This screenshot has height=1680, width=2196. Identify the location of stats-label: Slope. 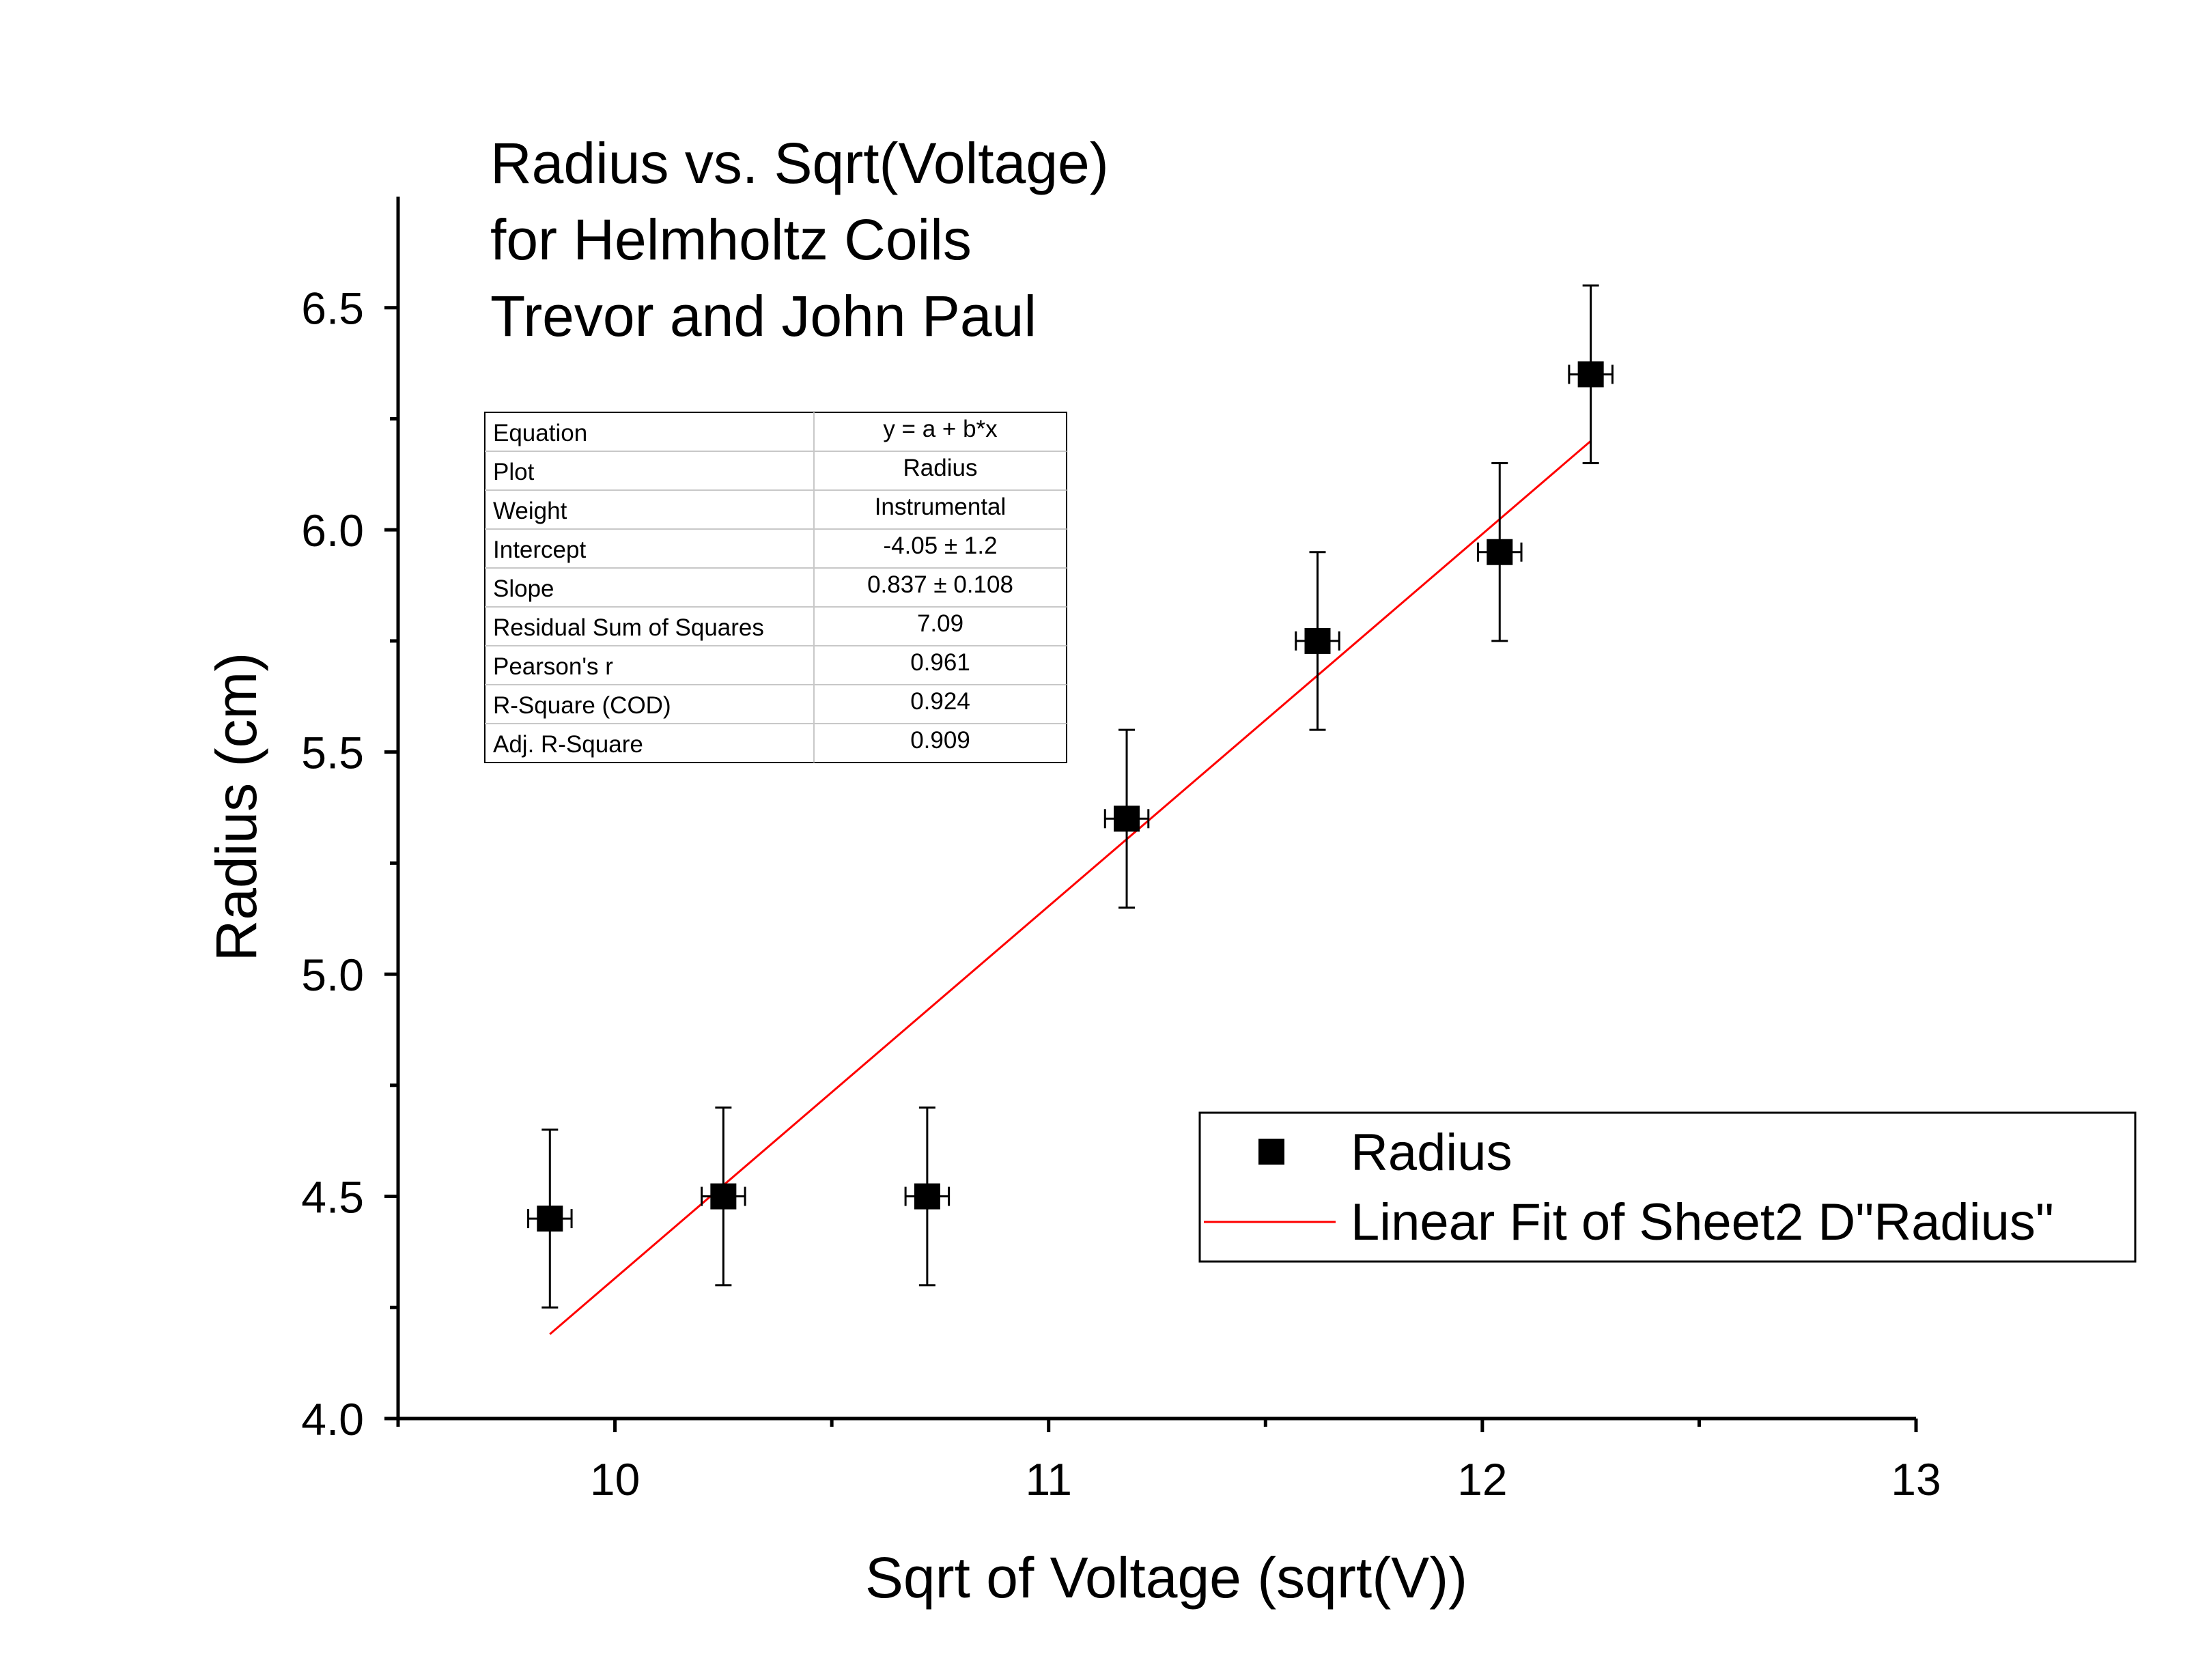
(524, 588).